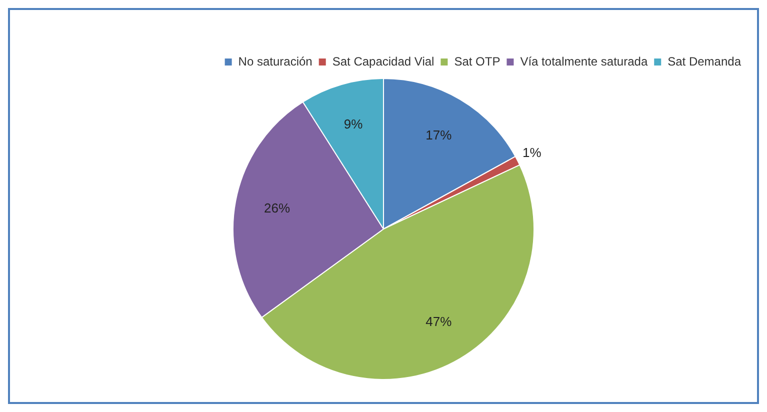 This screenshot has height=412, width=767. I want to click on legend-label: No saturación, so click(275, 61).